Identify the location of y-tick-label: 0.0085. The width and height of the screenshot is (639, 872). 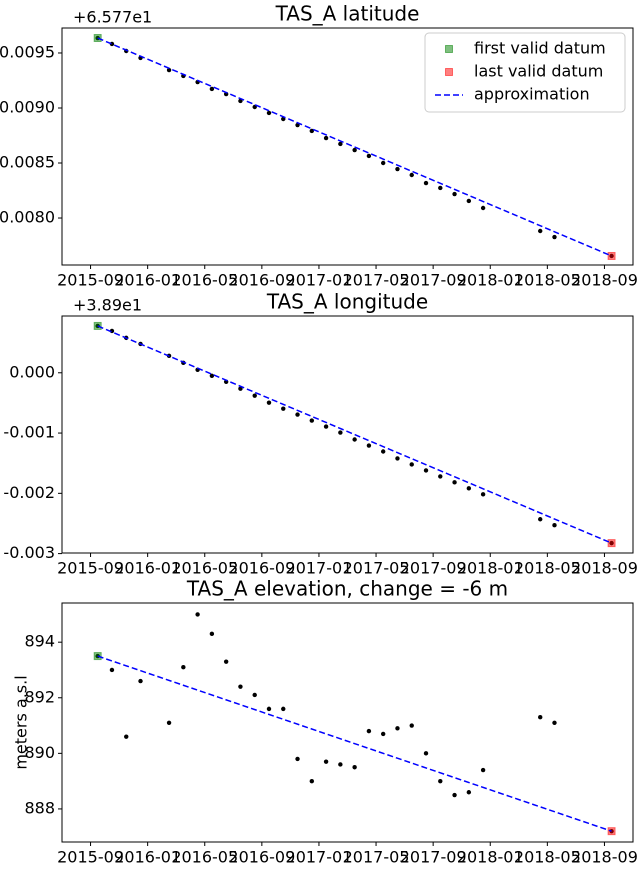
(27, 162).